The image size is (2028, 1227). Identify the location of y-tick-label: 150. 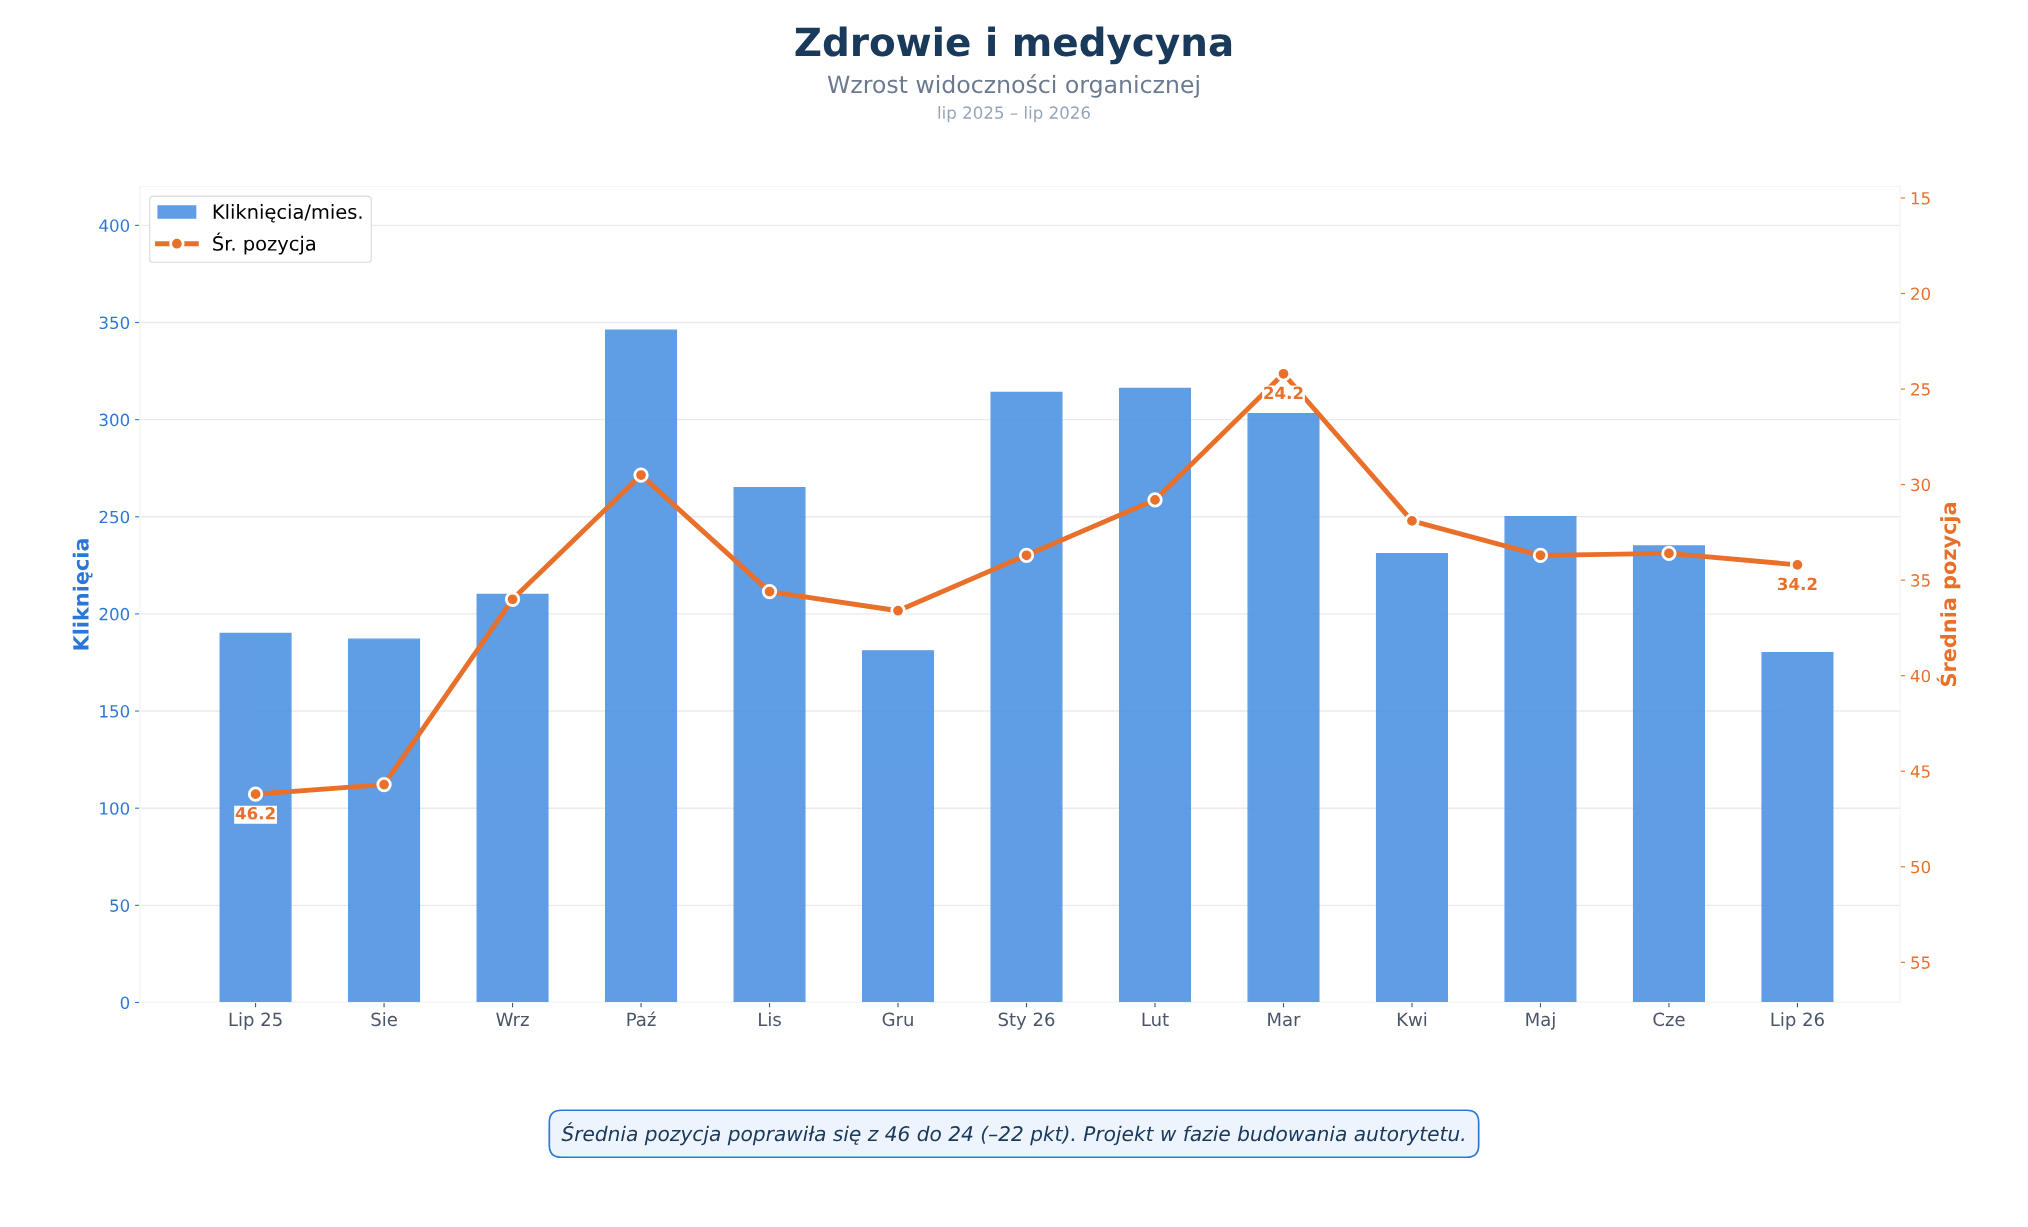
(115, 711).